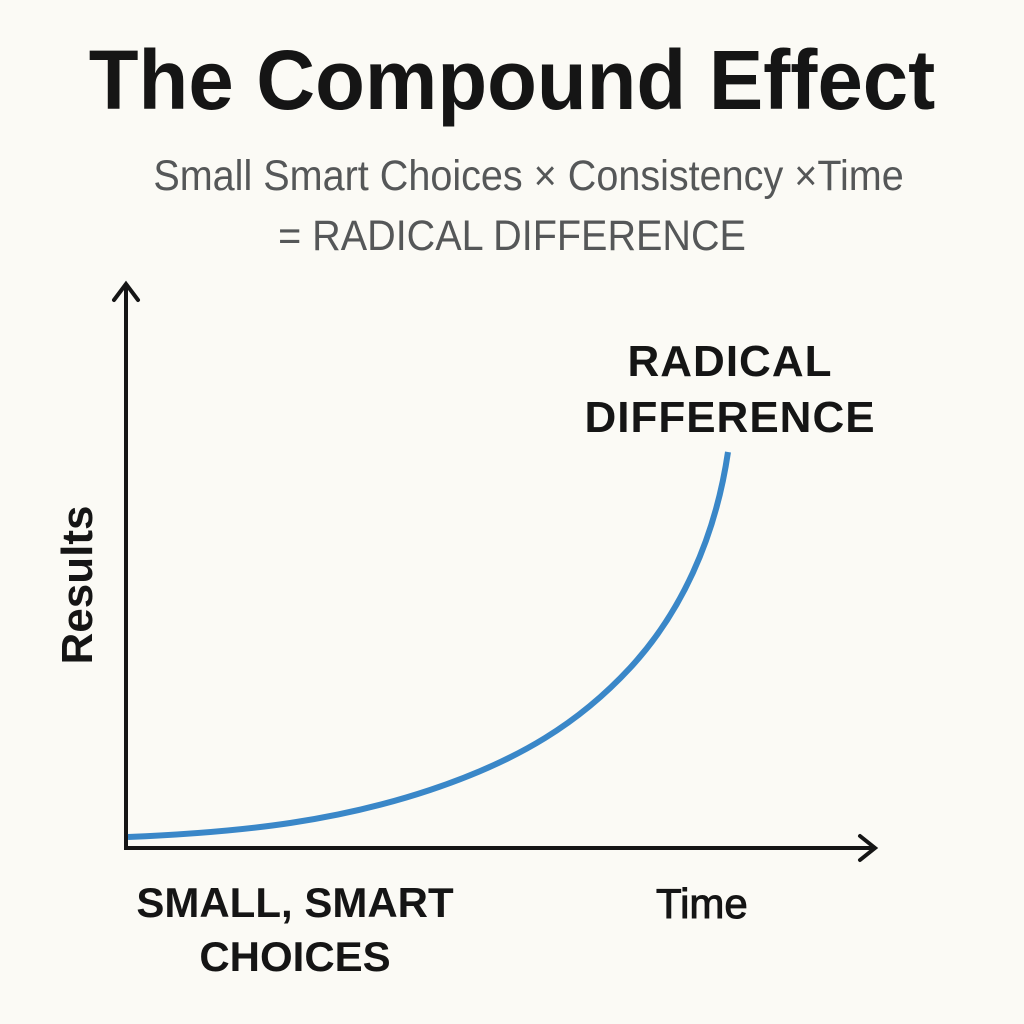 The width and height of the screenshot is (1024, 1024). I want to click on radical-difference-annotation: RADICAL DIFFERENCE, so click(730, 390).